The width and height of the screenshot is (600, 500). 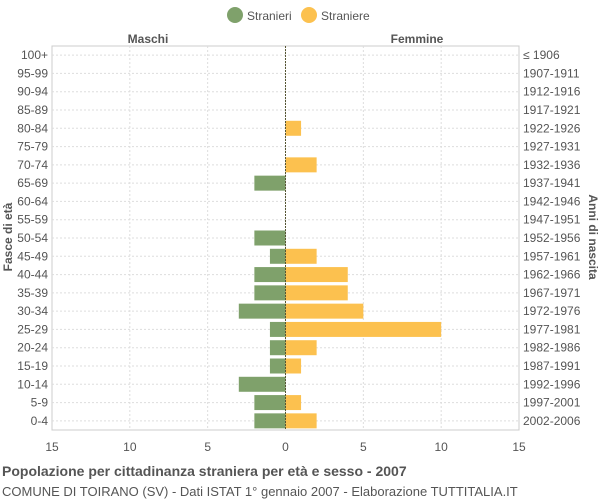 What do you see at coordinates (235, 15) in the screenshot?
I see `legend-swatch-stranieri` at bounding box center [235, 15].